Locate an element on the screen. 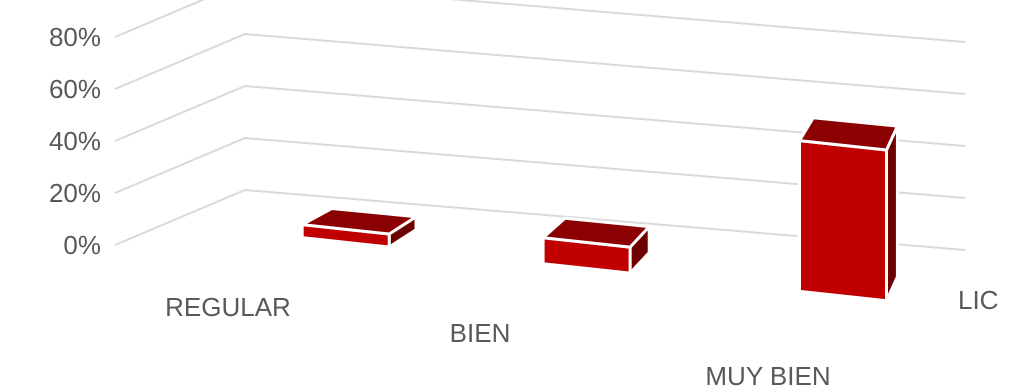 The height and width of the screenshot is (389, 1025). category-label: REGULAR is located at coordinates (228, 307).